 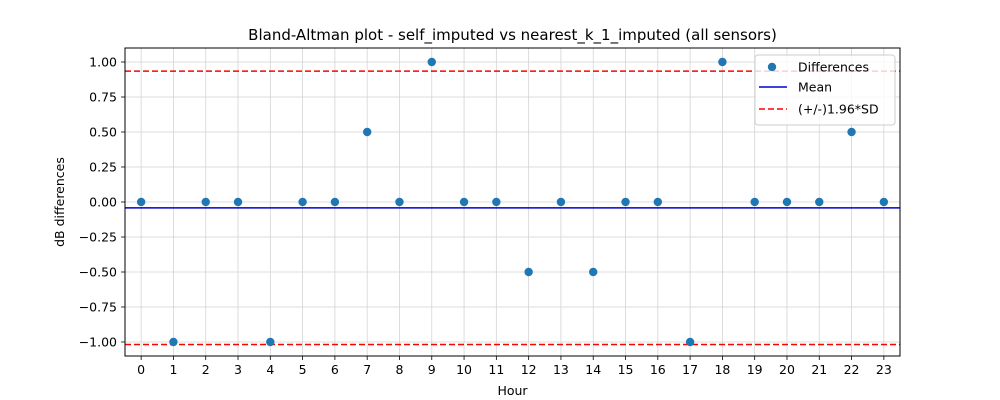 What do you see at coordinates (755, 369) in the screenshot?
I see `x-tick-label: 19` at bounding box center [755, 369].